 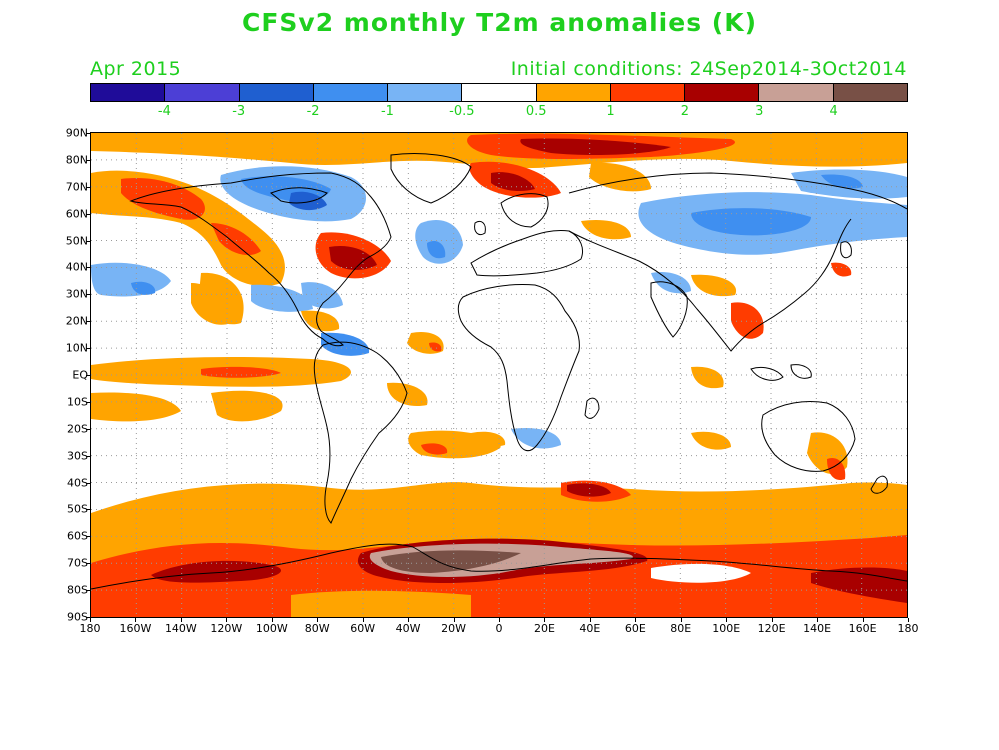 I want to click on latitude-label: EQ, so click(x=80, y=375).